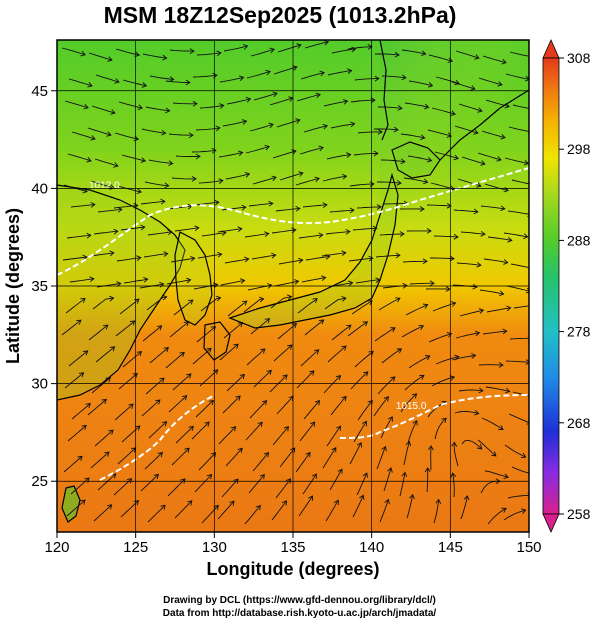 The height and width of the screenshot is (625, 599). What do you see at coordinates (214, 547) in the screenshot?
I see `x-tick-label-130: 130` at bounding box center [214, 547].